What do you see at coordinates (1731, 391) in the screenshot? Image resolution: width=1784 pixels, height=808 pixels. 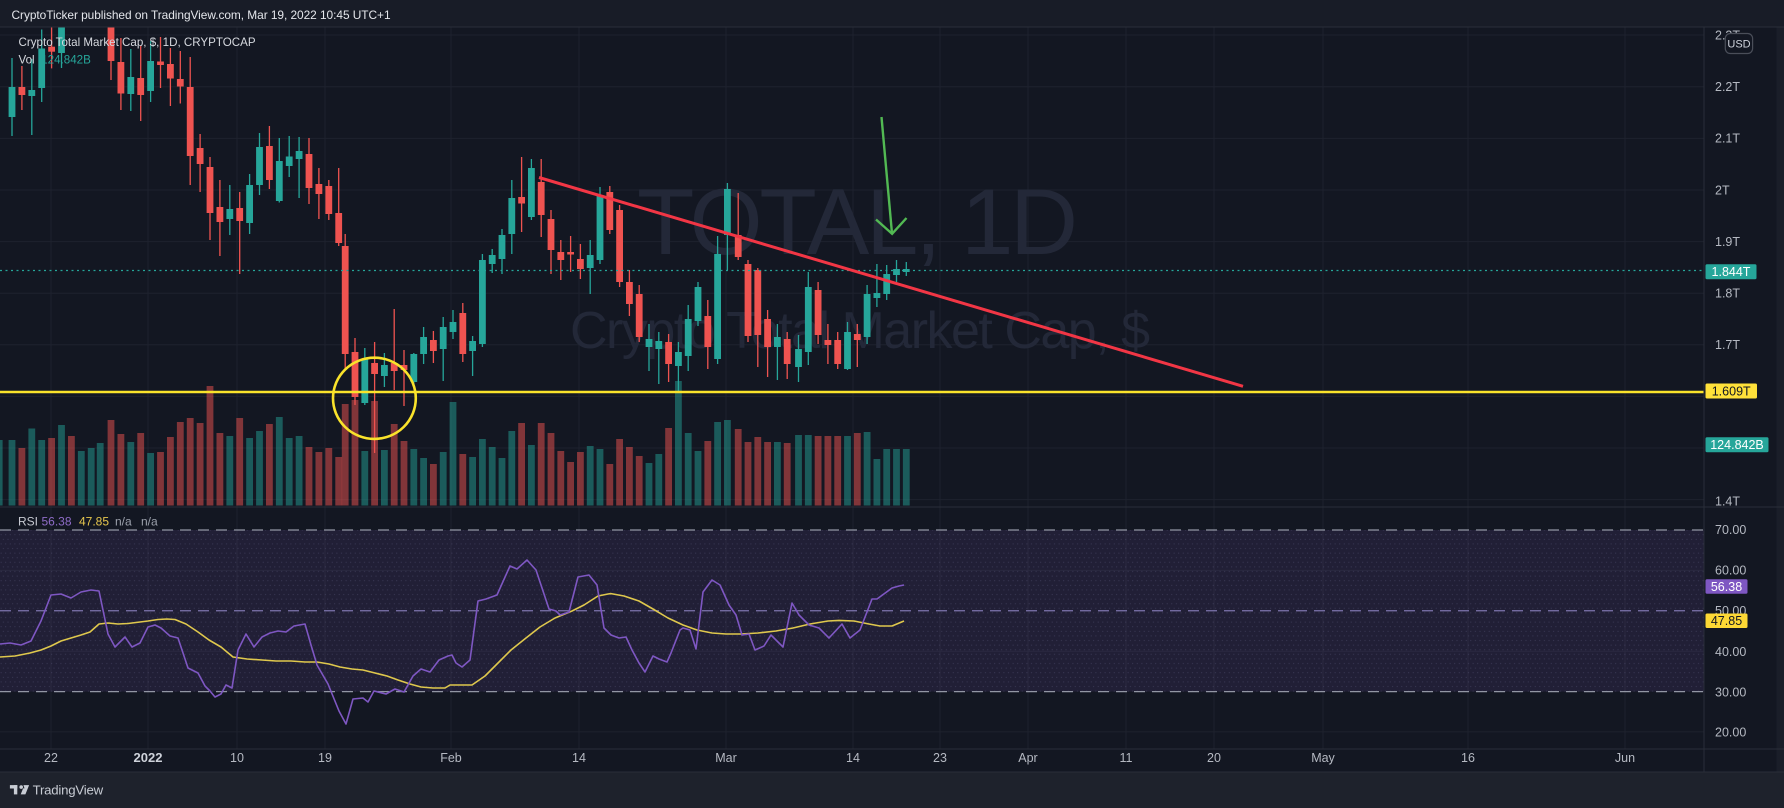 I see `svg-text: 1.609T` at bounding box center [1731, 391].